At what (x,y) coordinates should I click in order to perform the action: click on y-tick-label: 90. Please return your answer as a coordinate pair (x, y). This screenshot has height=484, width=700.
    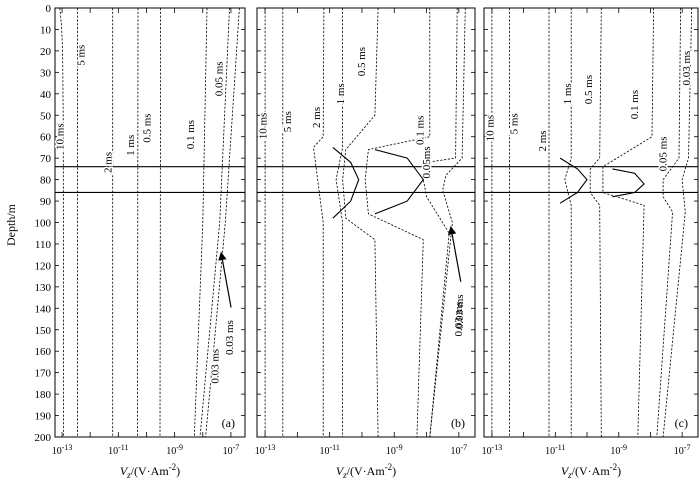
    Looking at the image, I should click on (46, 202).